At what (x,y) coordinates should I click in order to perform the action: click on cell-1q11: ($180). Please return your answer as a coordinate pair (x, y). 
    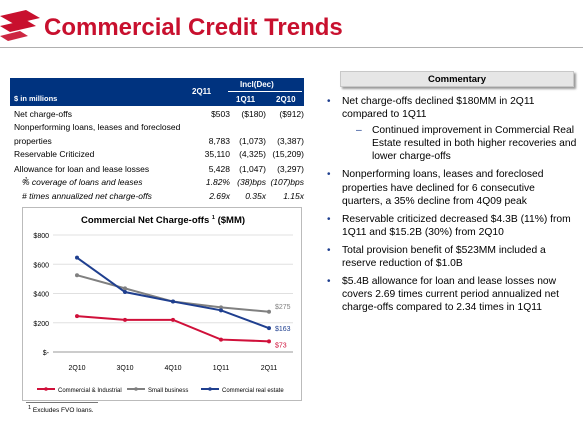
    Looking at the image, I should click on (253, 114).